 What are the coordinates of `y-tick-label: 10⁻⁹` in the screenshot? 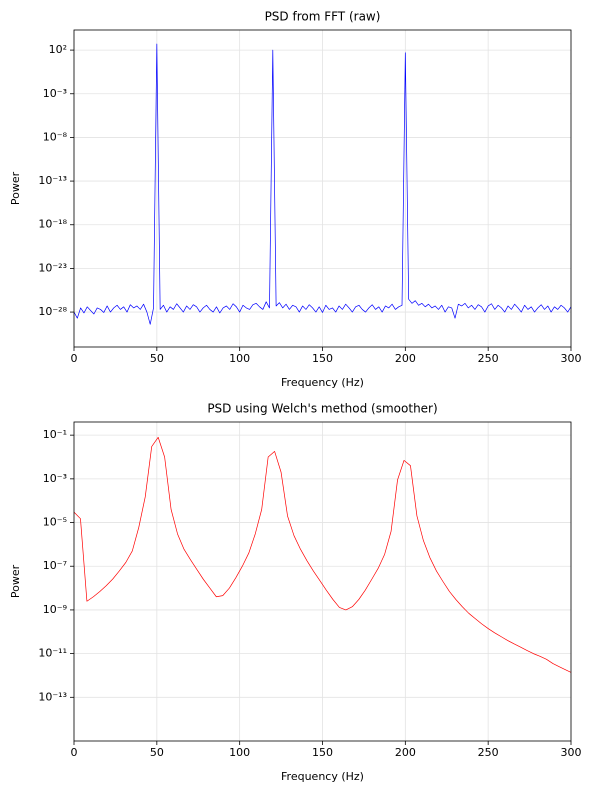 It's located at (55, 609).